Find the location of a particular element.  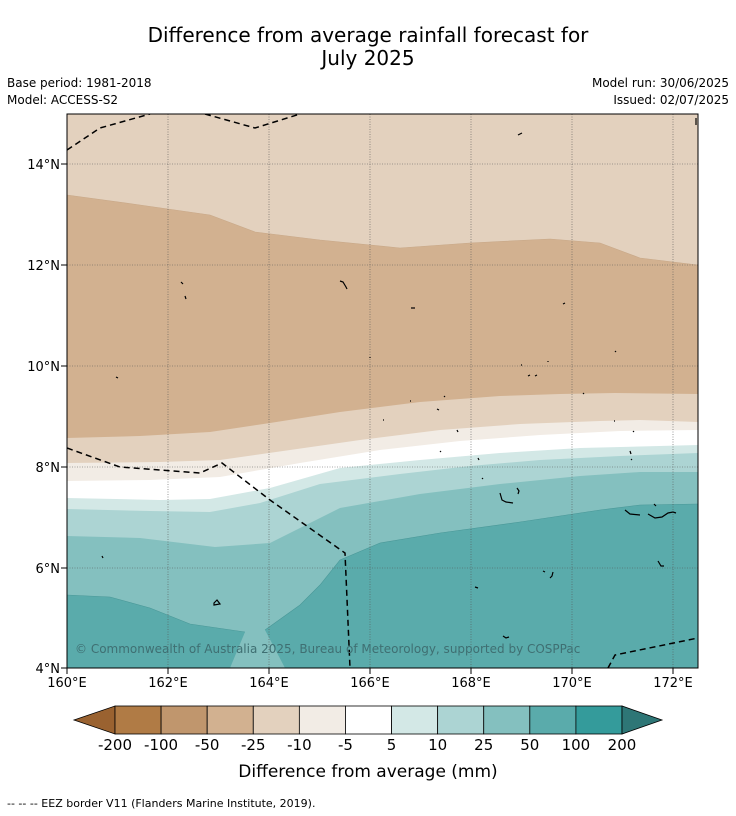

lat-ticks is located at coordinates (64, 416).